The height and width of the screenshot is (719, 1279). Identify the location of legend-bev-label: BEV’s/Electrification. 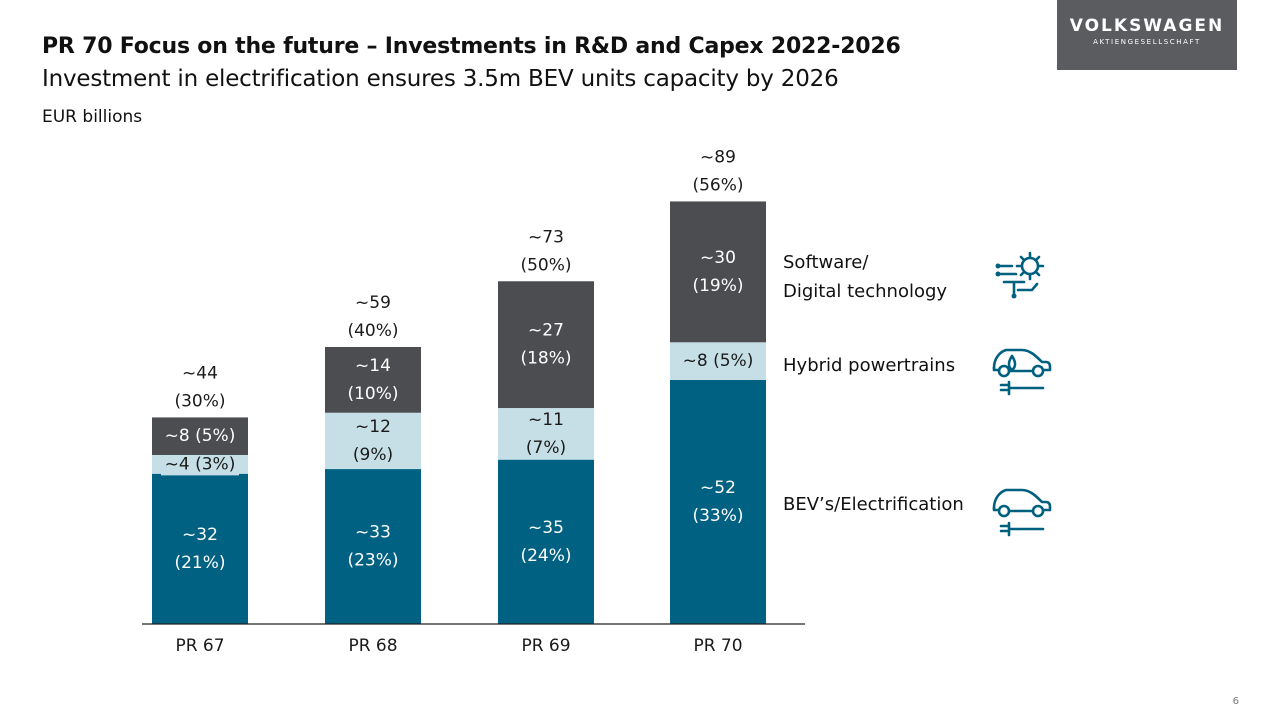
(873, 504).